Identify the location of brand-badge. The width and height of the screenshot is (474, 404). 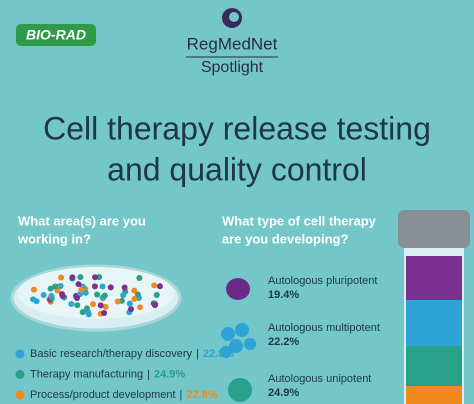
(56, 35).